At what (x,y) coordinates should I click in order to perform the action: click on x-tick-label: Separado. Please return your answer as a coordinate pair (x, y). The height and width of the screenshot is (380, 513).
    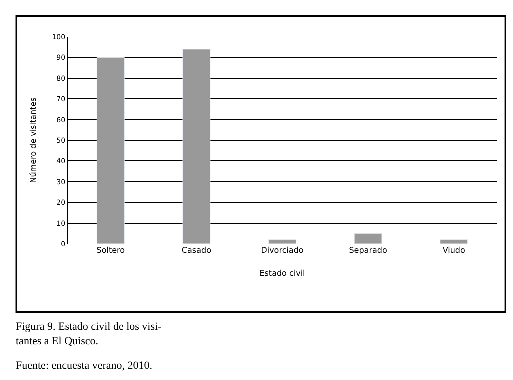
    Looking at the image, I should click on (368, 250).